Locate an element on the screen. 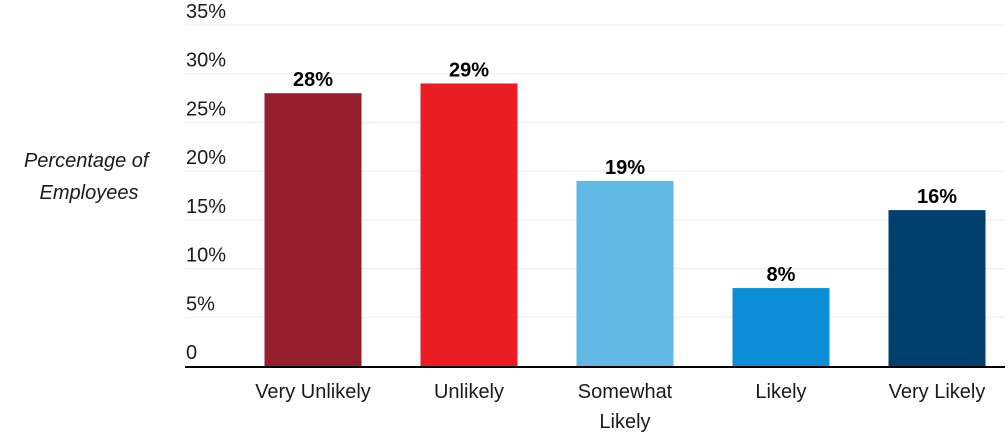  x-category-label-line: Unlikely is located at coordinates (469, 392).